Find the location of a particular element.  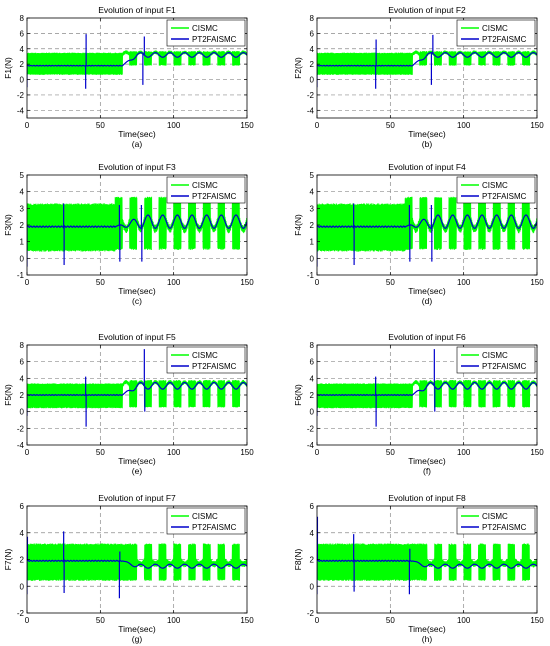

chart-title: Evolution of input F4 is located at coordinates (427, 167).